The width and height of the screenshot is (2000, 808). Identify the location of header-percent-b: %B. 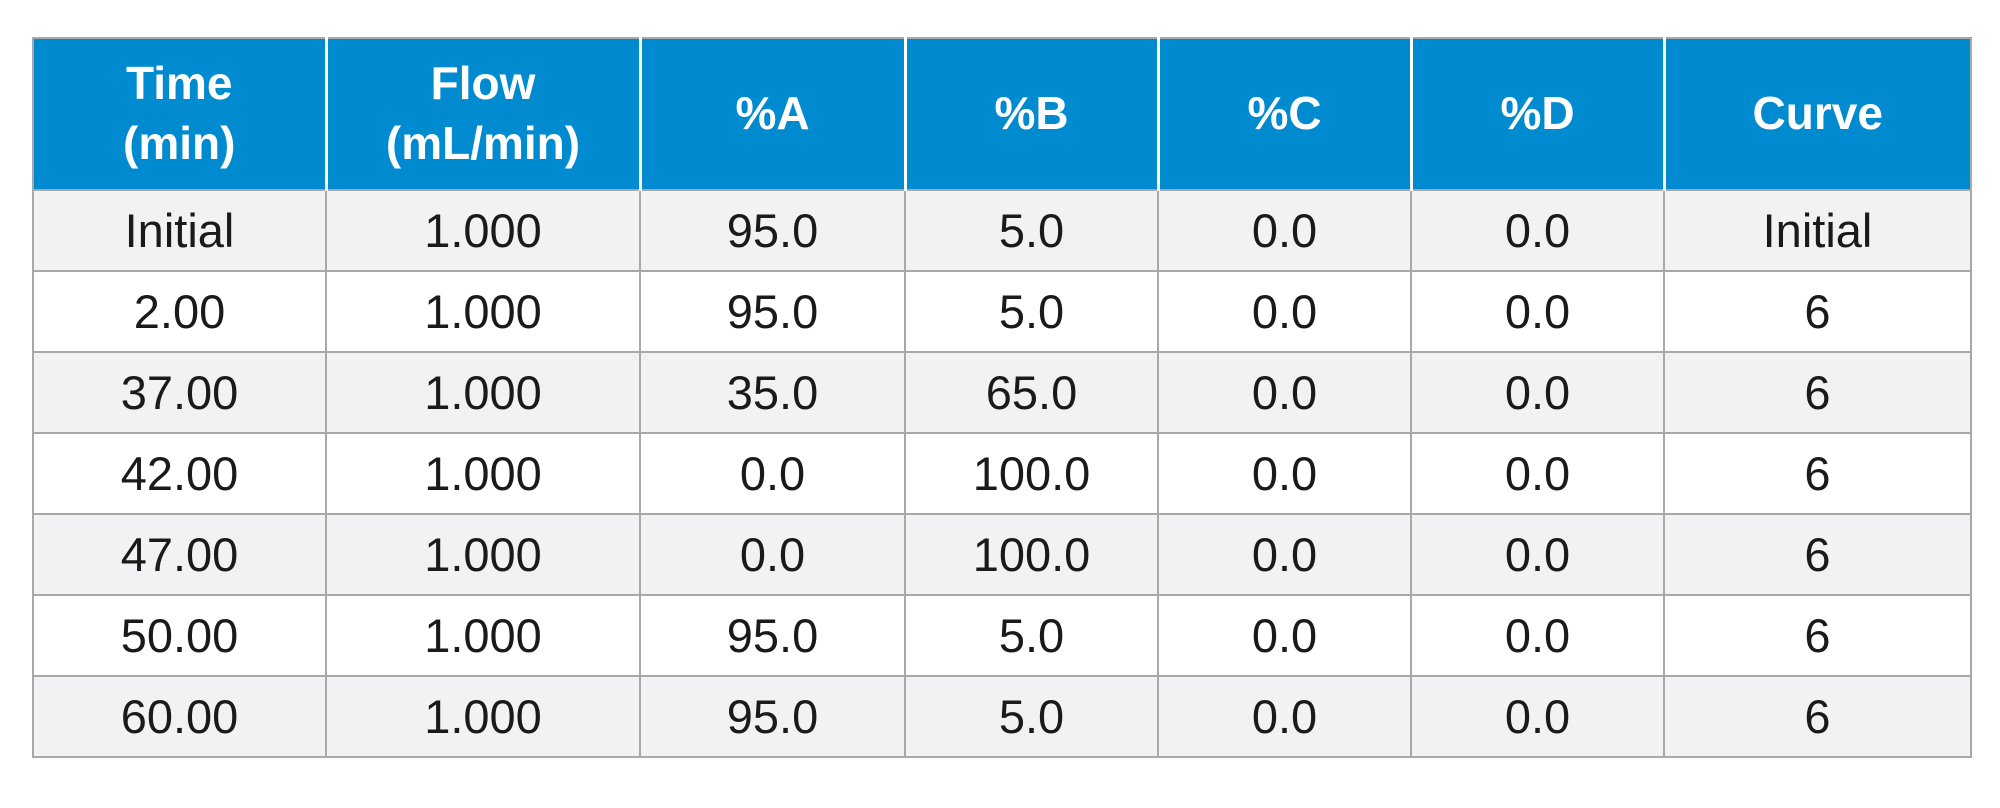
(1030, 114).